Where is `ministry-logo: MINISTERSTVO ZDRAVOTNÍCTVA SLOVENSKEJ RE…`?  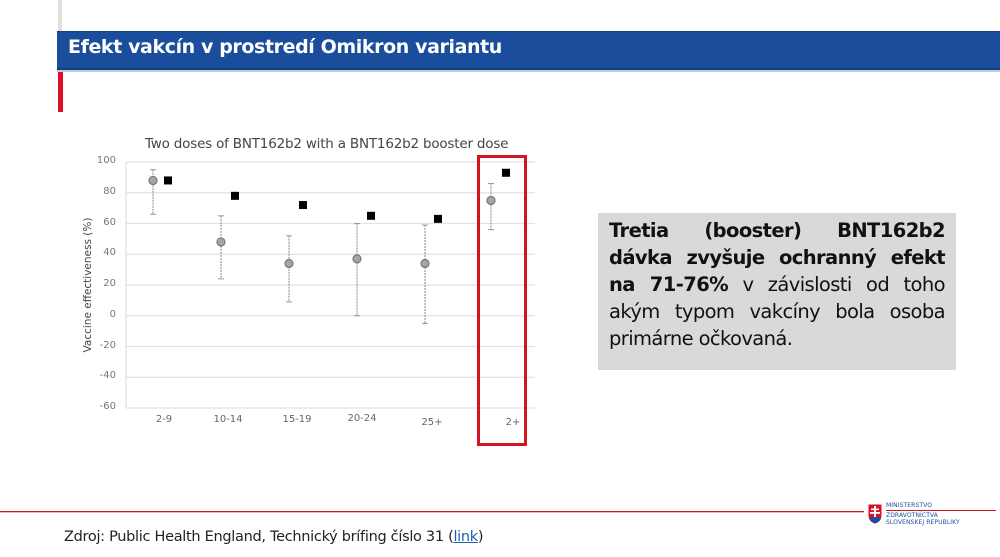 ministry-logo: MINISTERSTVO ZDRAVOTNÍCTVA SLOVENSKEJ RE… is located at coordinates (932, 515).